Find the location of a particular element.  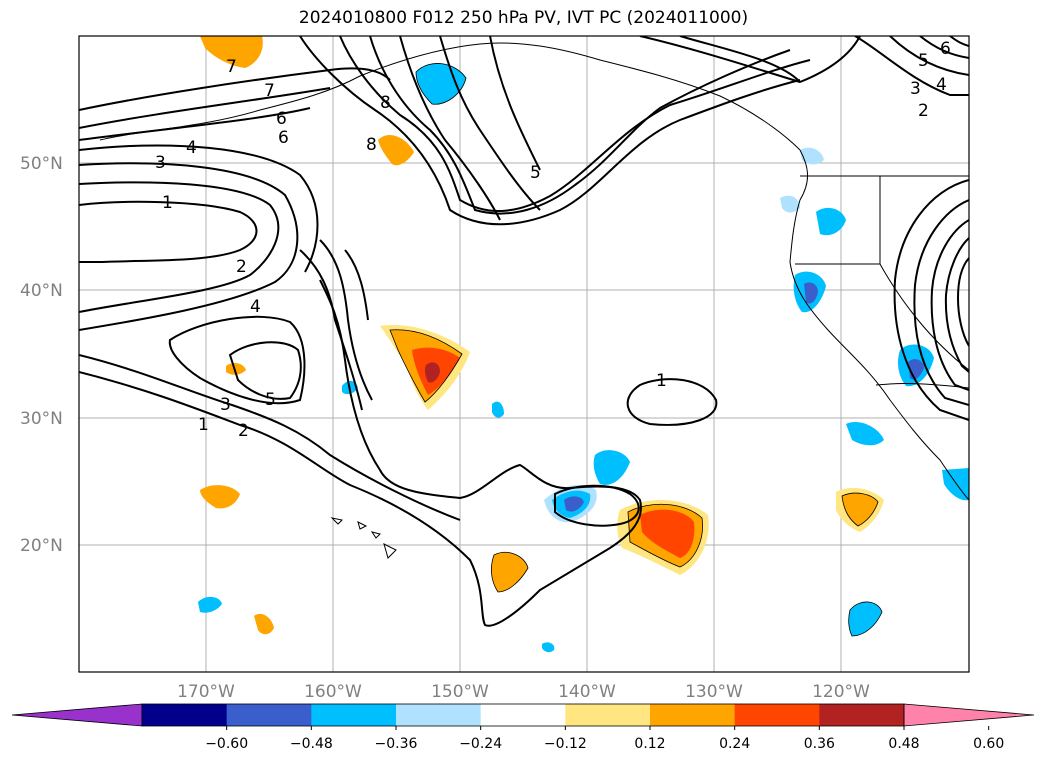

colorbar-tick-label: 0.24 is located at coordinates (734, 744).